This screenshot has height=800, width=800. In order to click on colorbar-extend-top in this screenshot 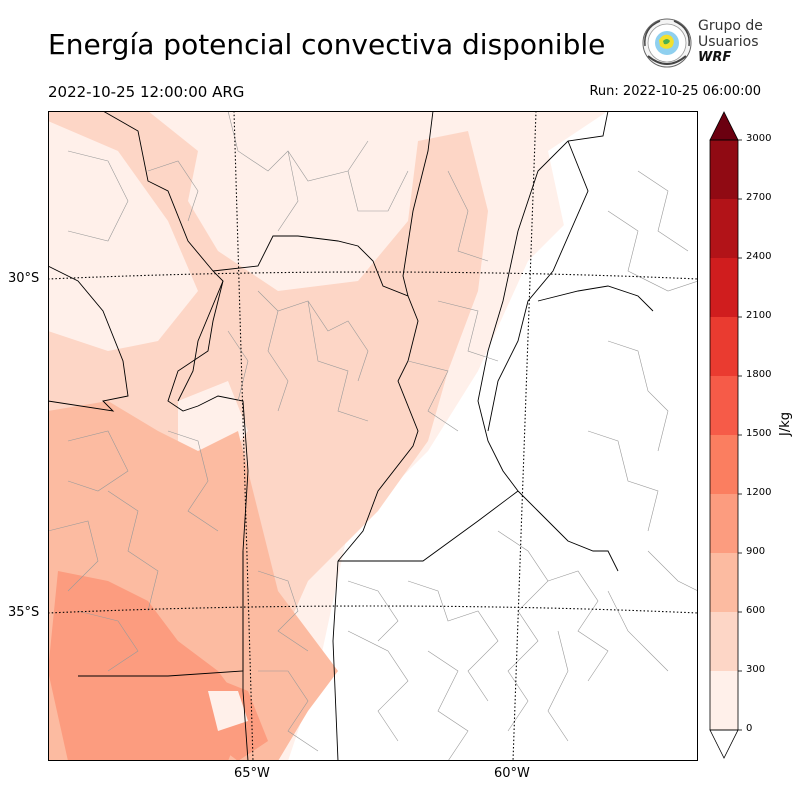, I will do `click(724, 126)`.